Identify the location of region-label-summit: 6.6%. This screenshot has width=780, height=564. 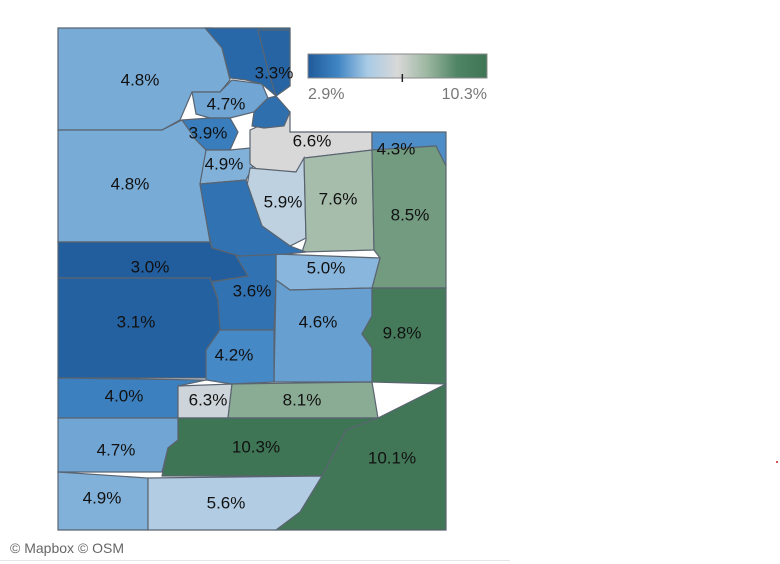
(312, 140).